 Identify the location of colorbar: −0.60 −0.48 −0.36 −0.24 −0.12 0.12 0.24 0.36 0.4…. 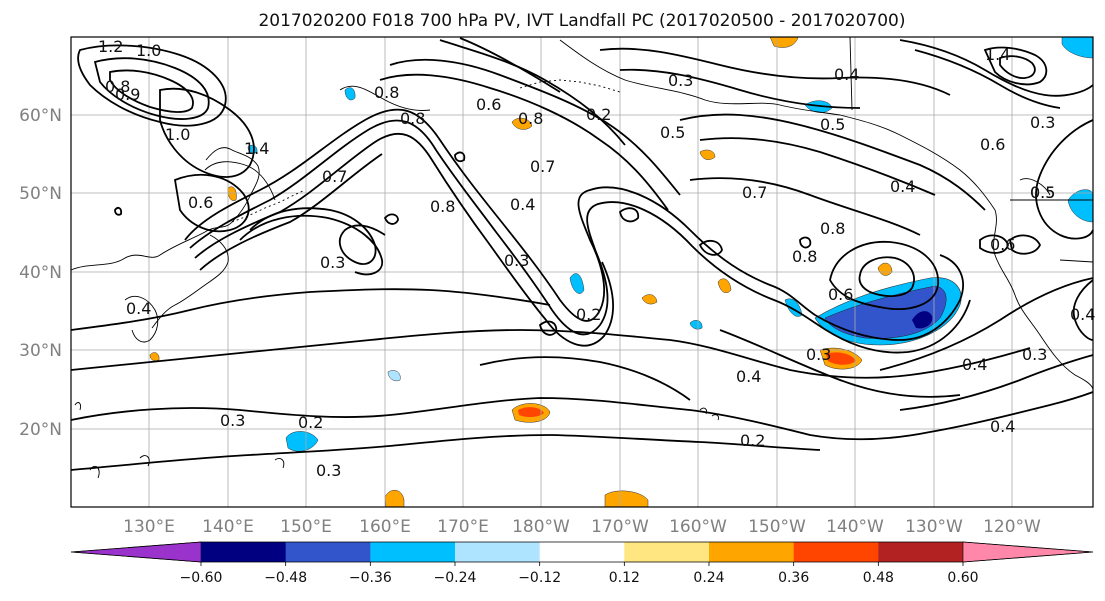
(582, 563).